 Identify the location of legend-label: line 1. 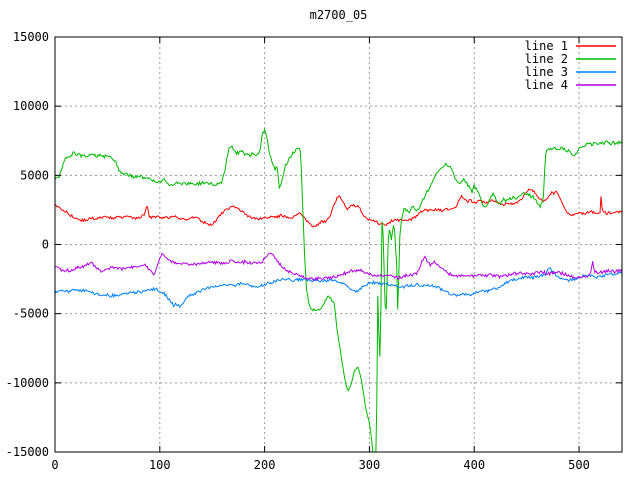
(546, 46).